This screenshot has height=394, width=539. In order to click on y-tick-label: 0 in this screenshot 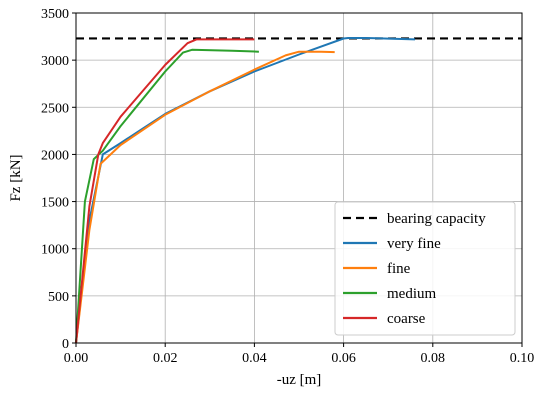, I will do `click(65, 344)`.